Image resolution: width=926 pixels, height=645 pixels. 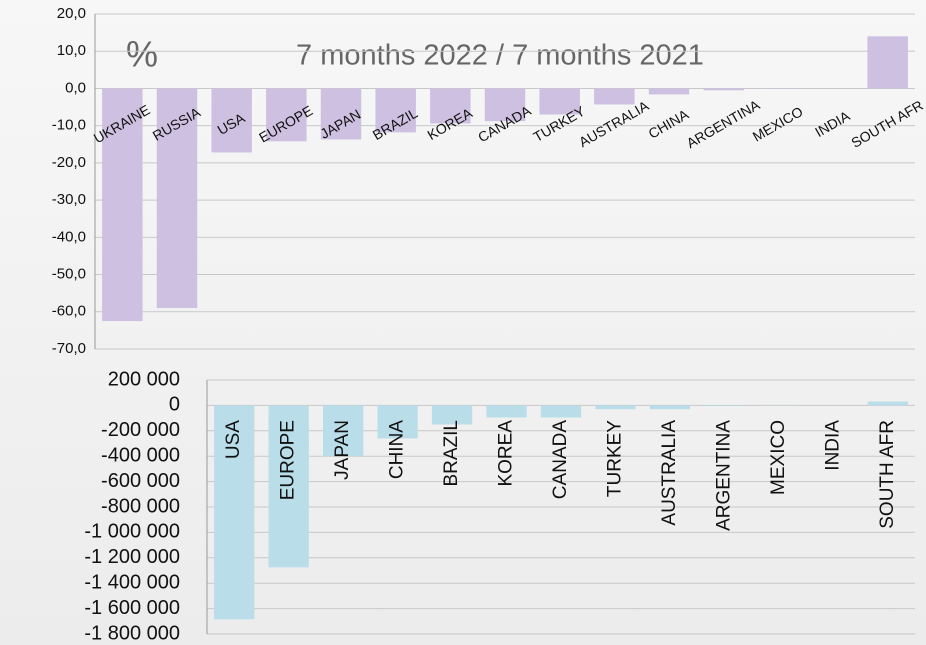 I want to click on y-tick-label: -1 200 000, so click(x=132, y=557).